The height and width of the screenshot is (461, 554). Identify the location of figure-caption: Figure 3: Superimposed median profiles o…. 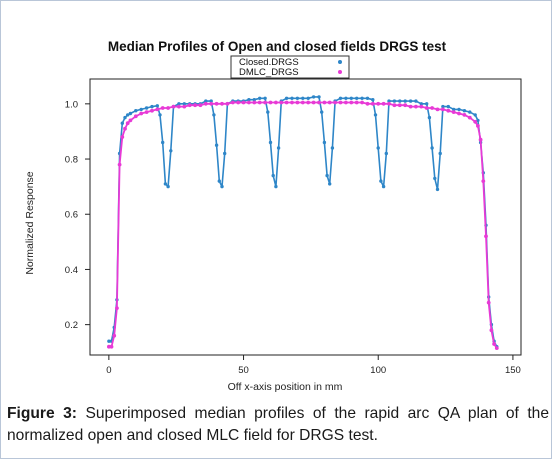
(278, 425).